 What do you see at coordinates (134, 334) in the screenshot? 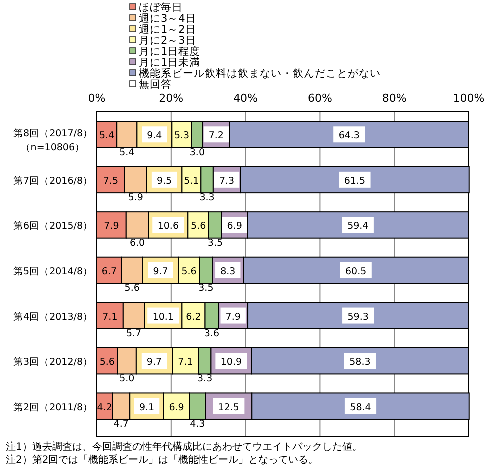
I see `data-label: 5.7` at bounding box center [134, 334].